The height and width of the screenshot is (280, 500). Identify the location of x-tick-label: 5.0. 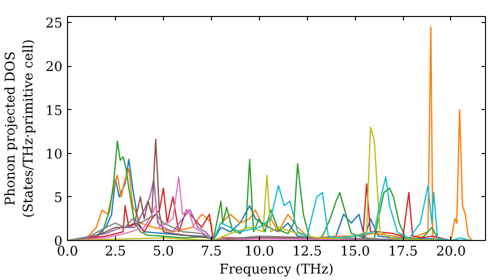
(163, 252).